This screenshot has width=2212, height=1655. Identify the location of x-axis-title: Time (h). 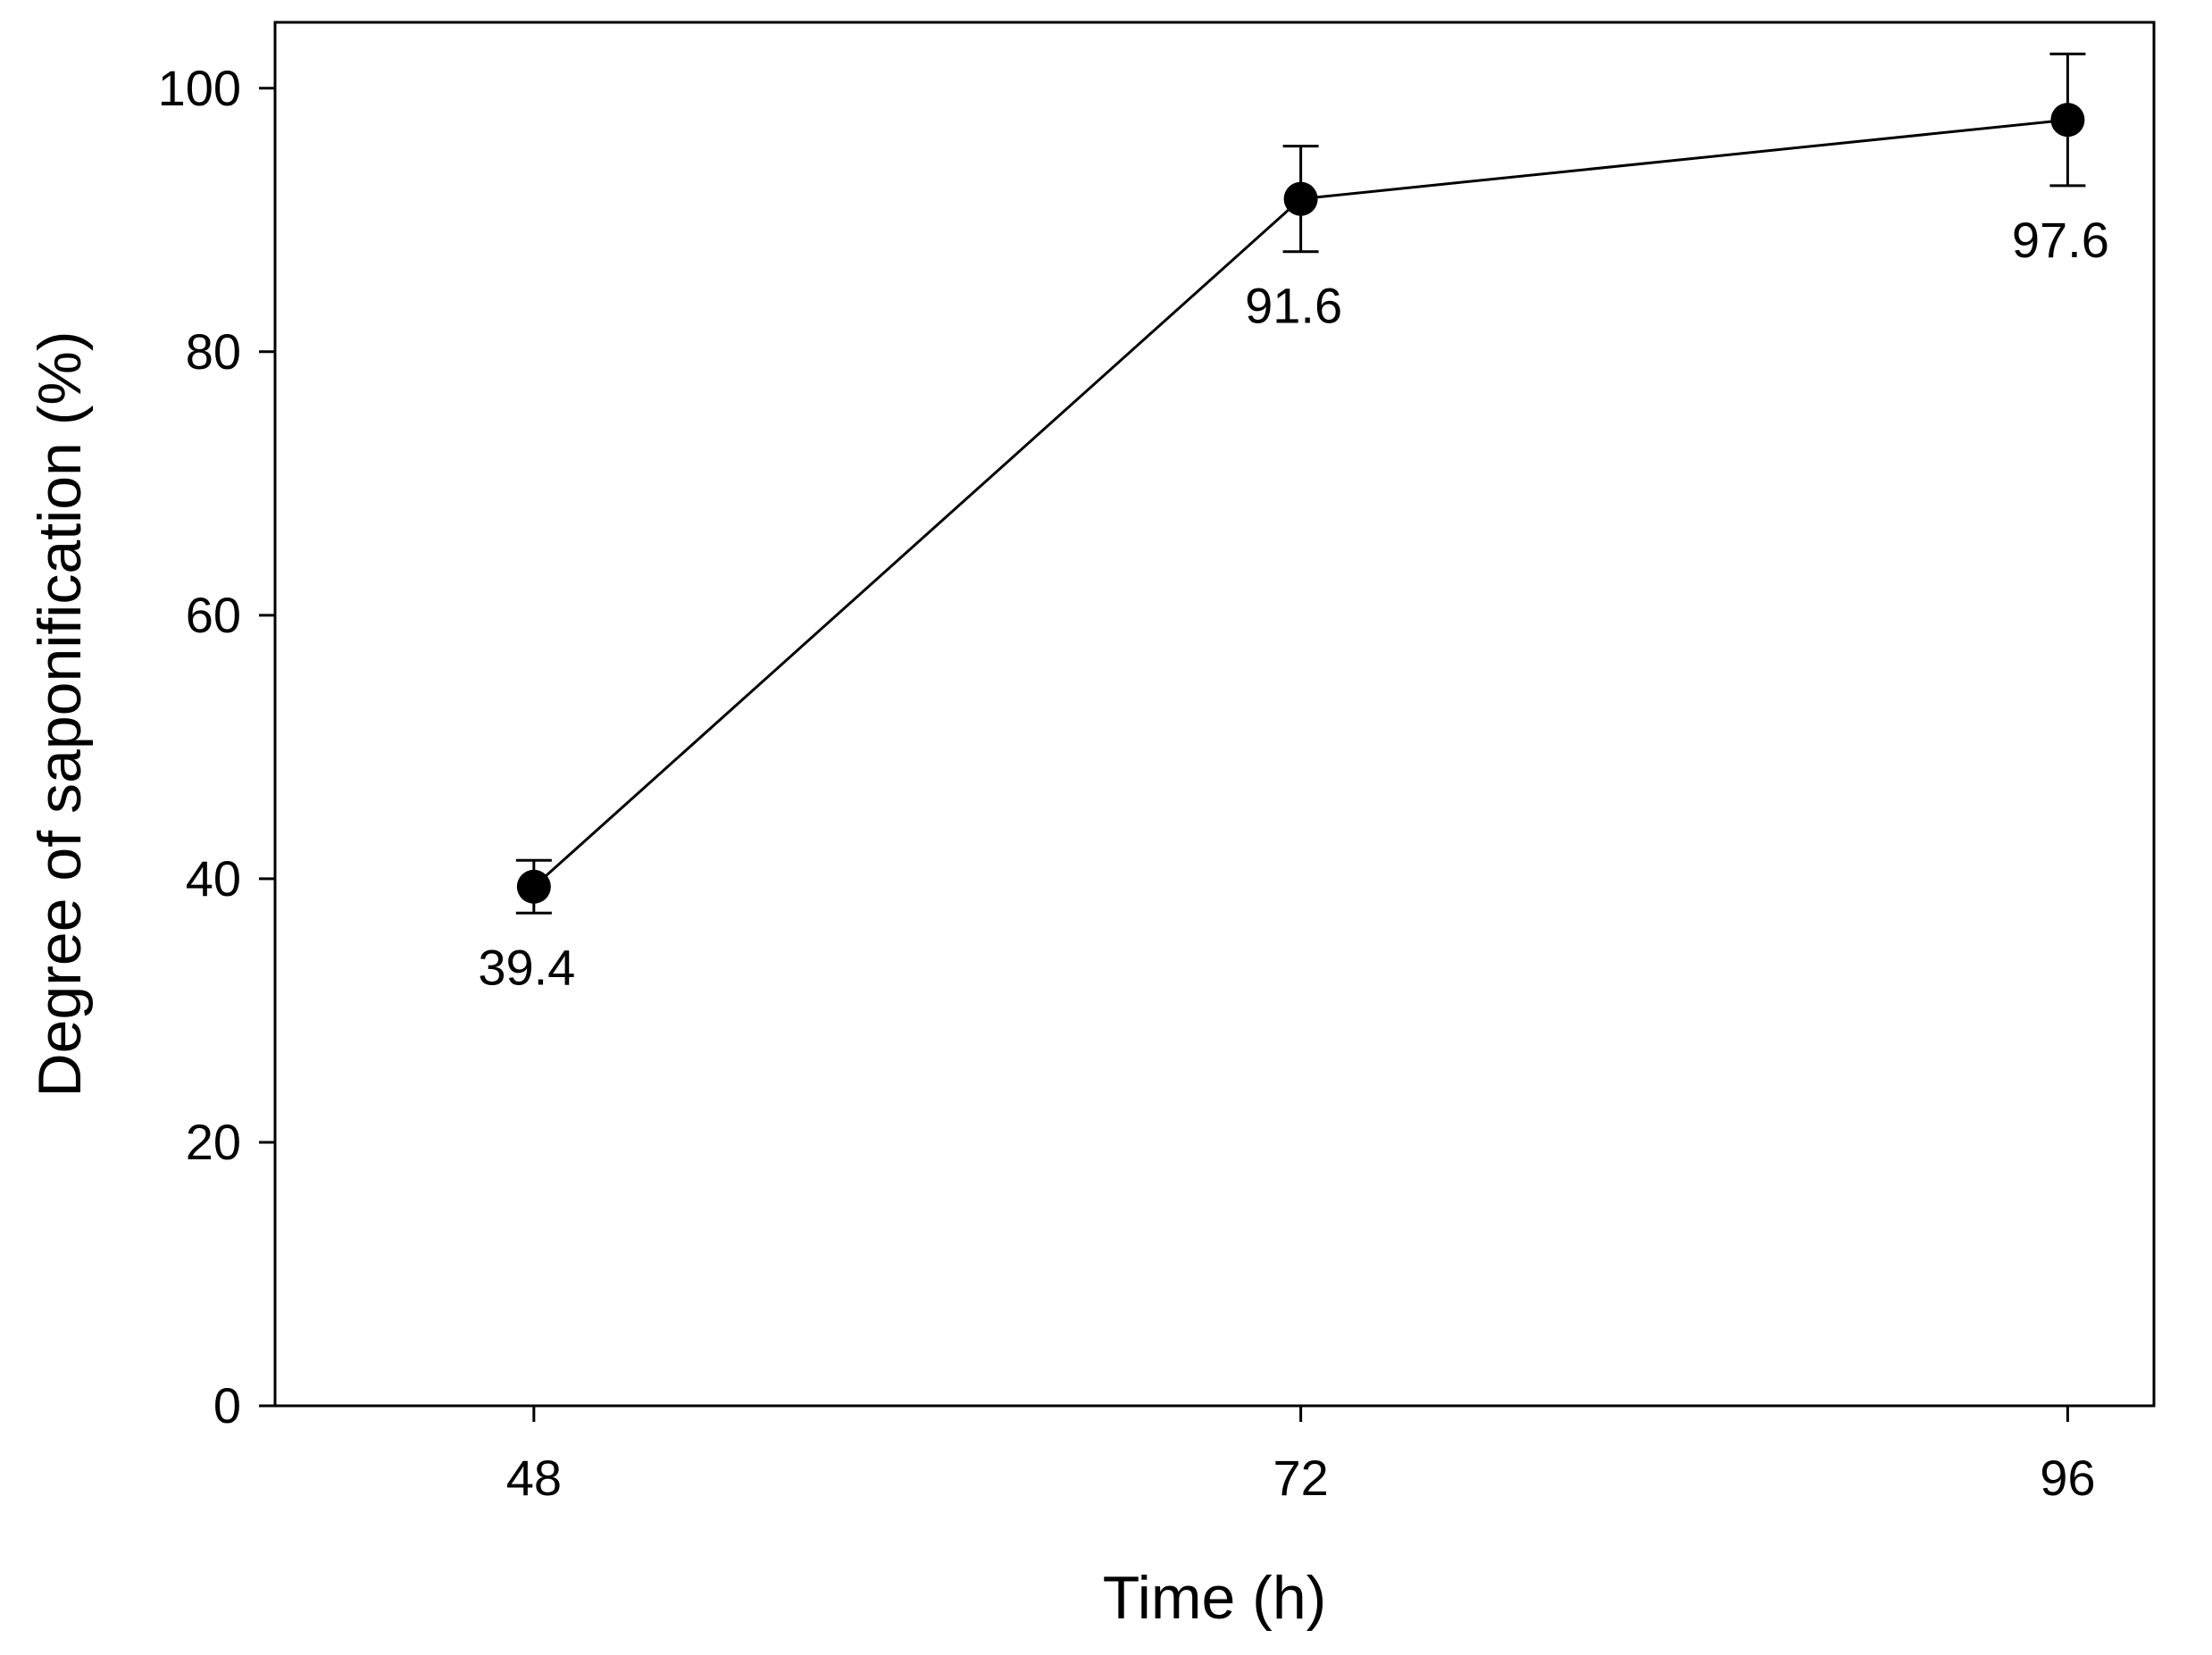
(1215, 1598).